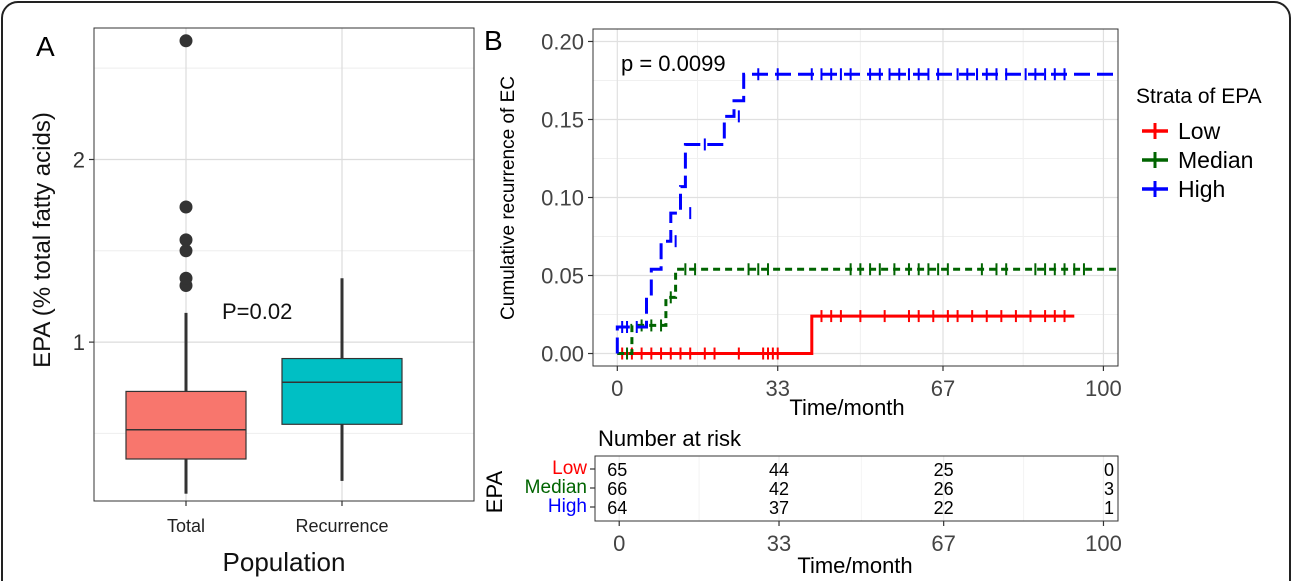 This screenshot has width=1292, height=581. I want to click on panel-a-y-ticks: 12, so click(83, 251).